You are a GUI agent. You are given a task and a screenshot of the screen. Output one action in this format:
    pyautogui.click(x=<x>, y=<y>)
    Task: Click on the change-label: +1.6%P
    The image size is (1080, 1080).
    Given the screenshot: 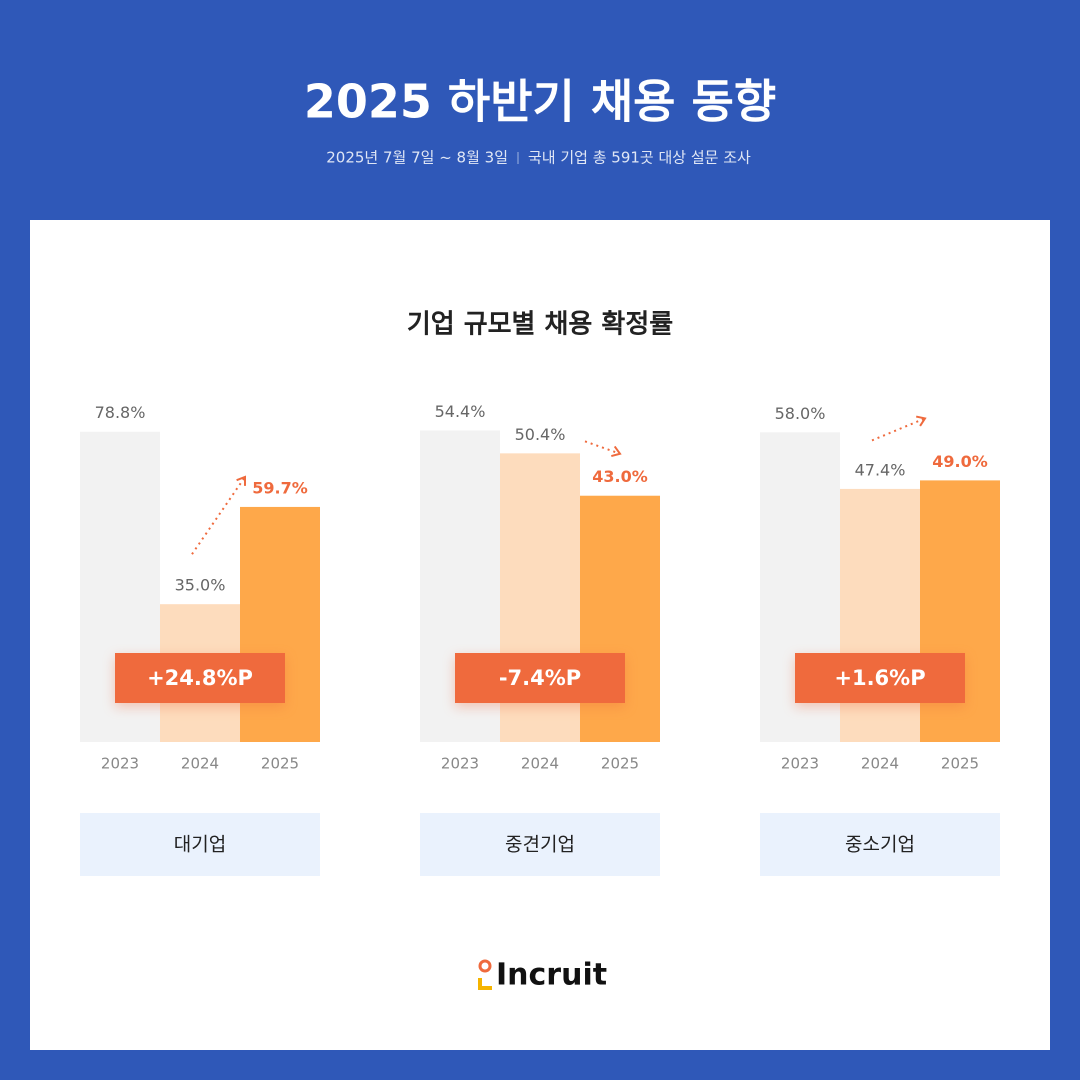 What is the action you would take?
    pyautogui.click(x=879, y=678)
    